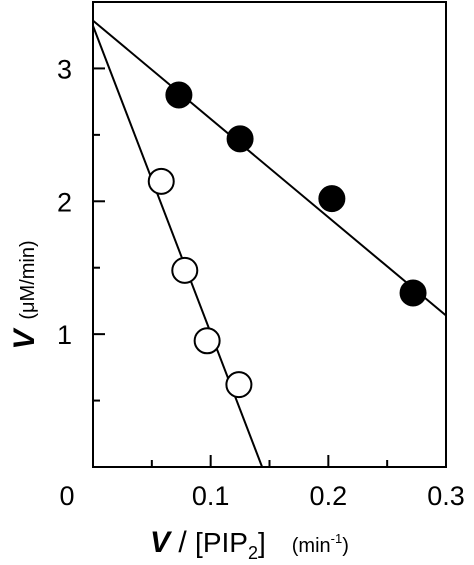  I want to click on x-axis-label: V / [PIP2] (min-1), so click(249, 544).